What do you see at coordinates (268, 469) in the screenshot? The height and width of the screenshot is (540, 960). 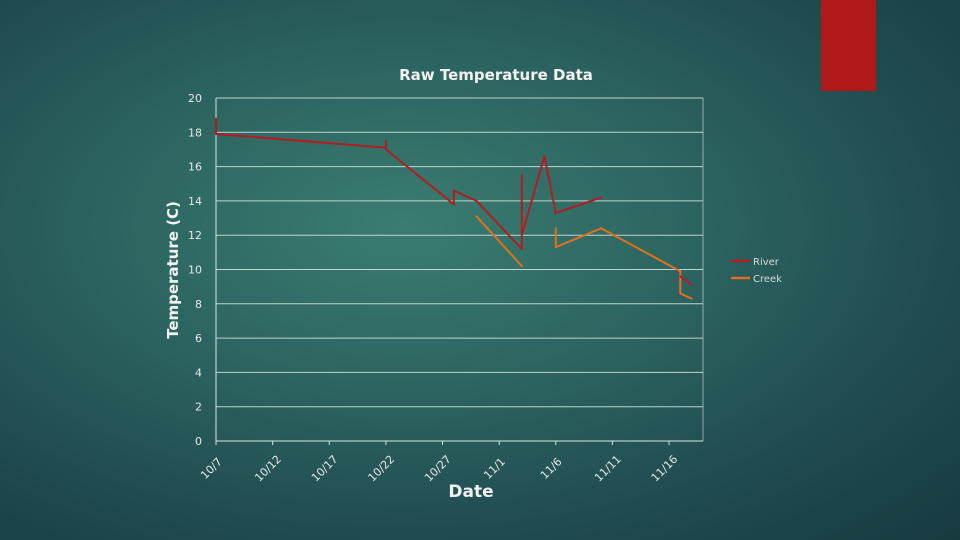 I see `x-tick-label: 10/12` at bounding box center [268, 469].